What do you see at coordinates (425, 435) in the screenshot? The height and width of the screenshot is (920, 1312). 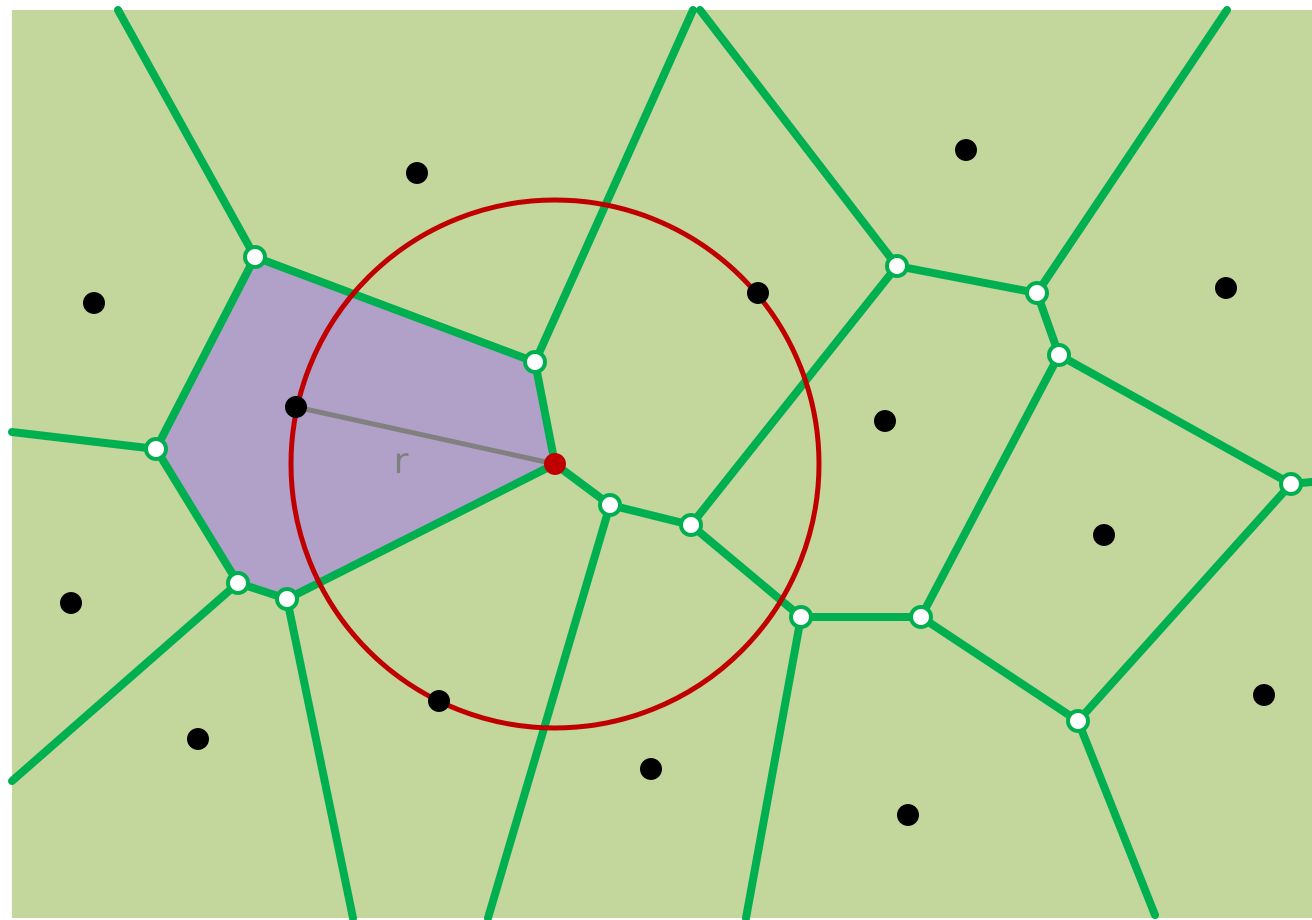 I see `radius-line` at bounding box center [425, 435].